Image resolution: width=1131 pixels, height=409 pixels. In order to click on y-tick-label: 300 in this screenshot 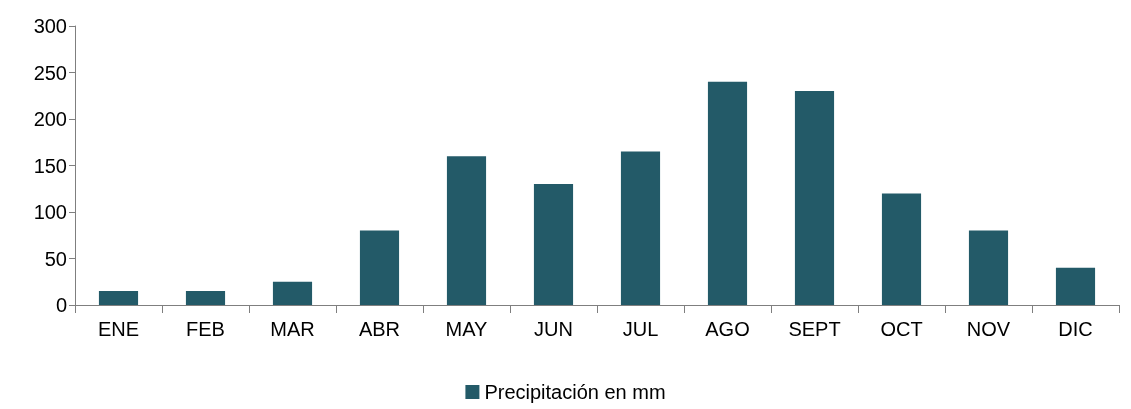, I will do `click(50, 26)`.